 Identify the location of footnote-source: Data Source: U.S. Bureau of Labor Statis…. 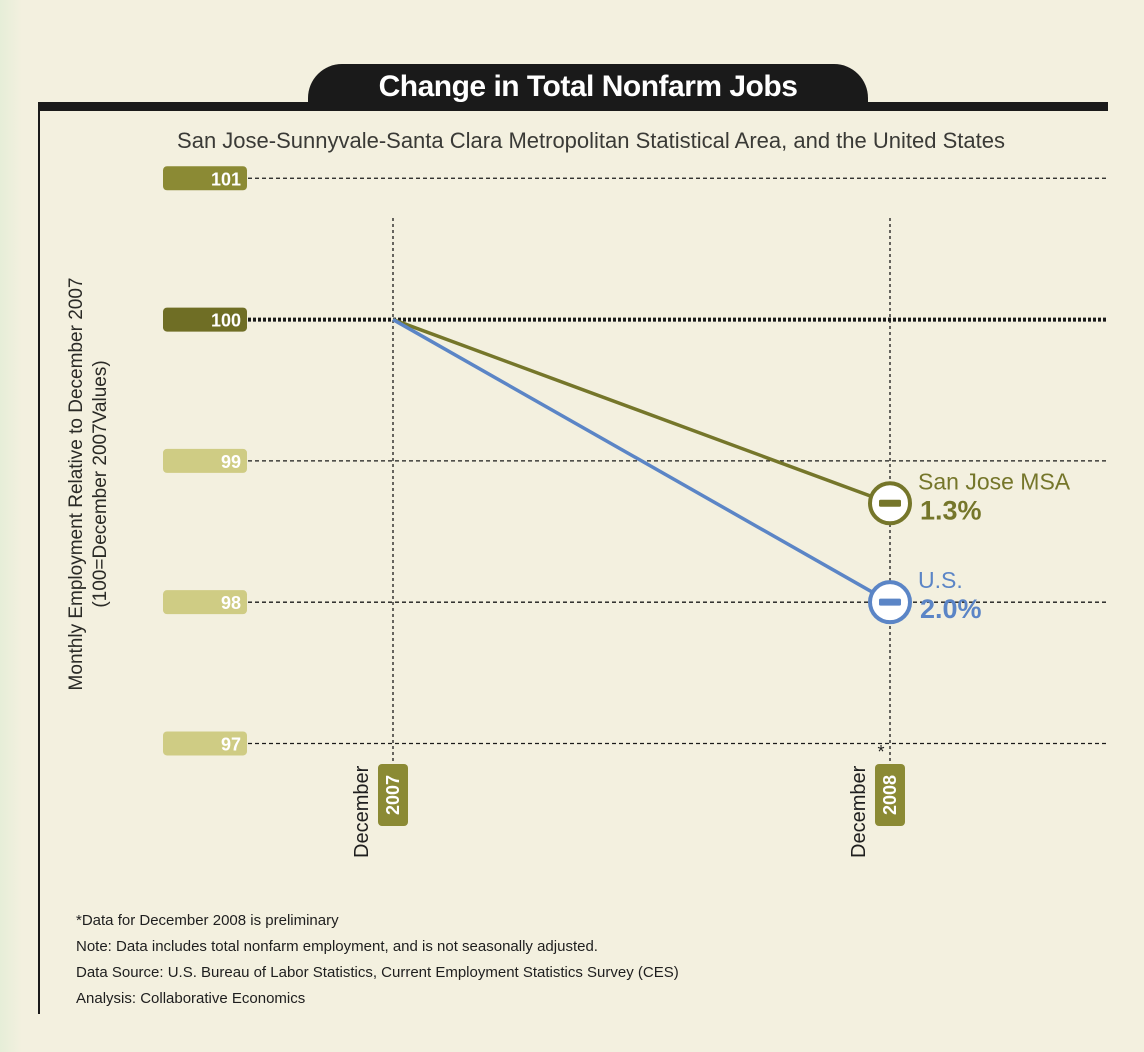
(377, 972).